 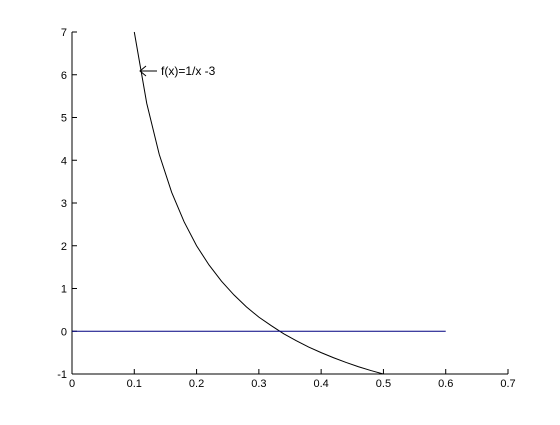 What do you see at coordinates (64, 33) in the screenshot?
I see `y-tick-label: 7` at bounding box center [64, 33].